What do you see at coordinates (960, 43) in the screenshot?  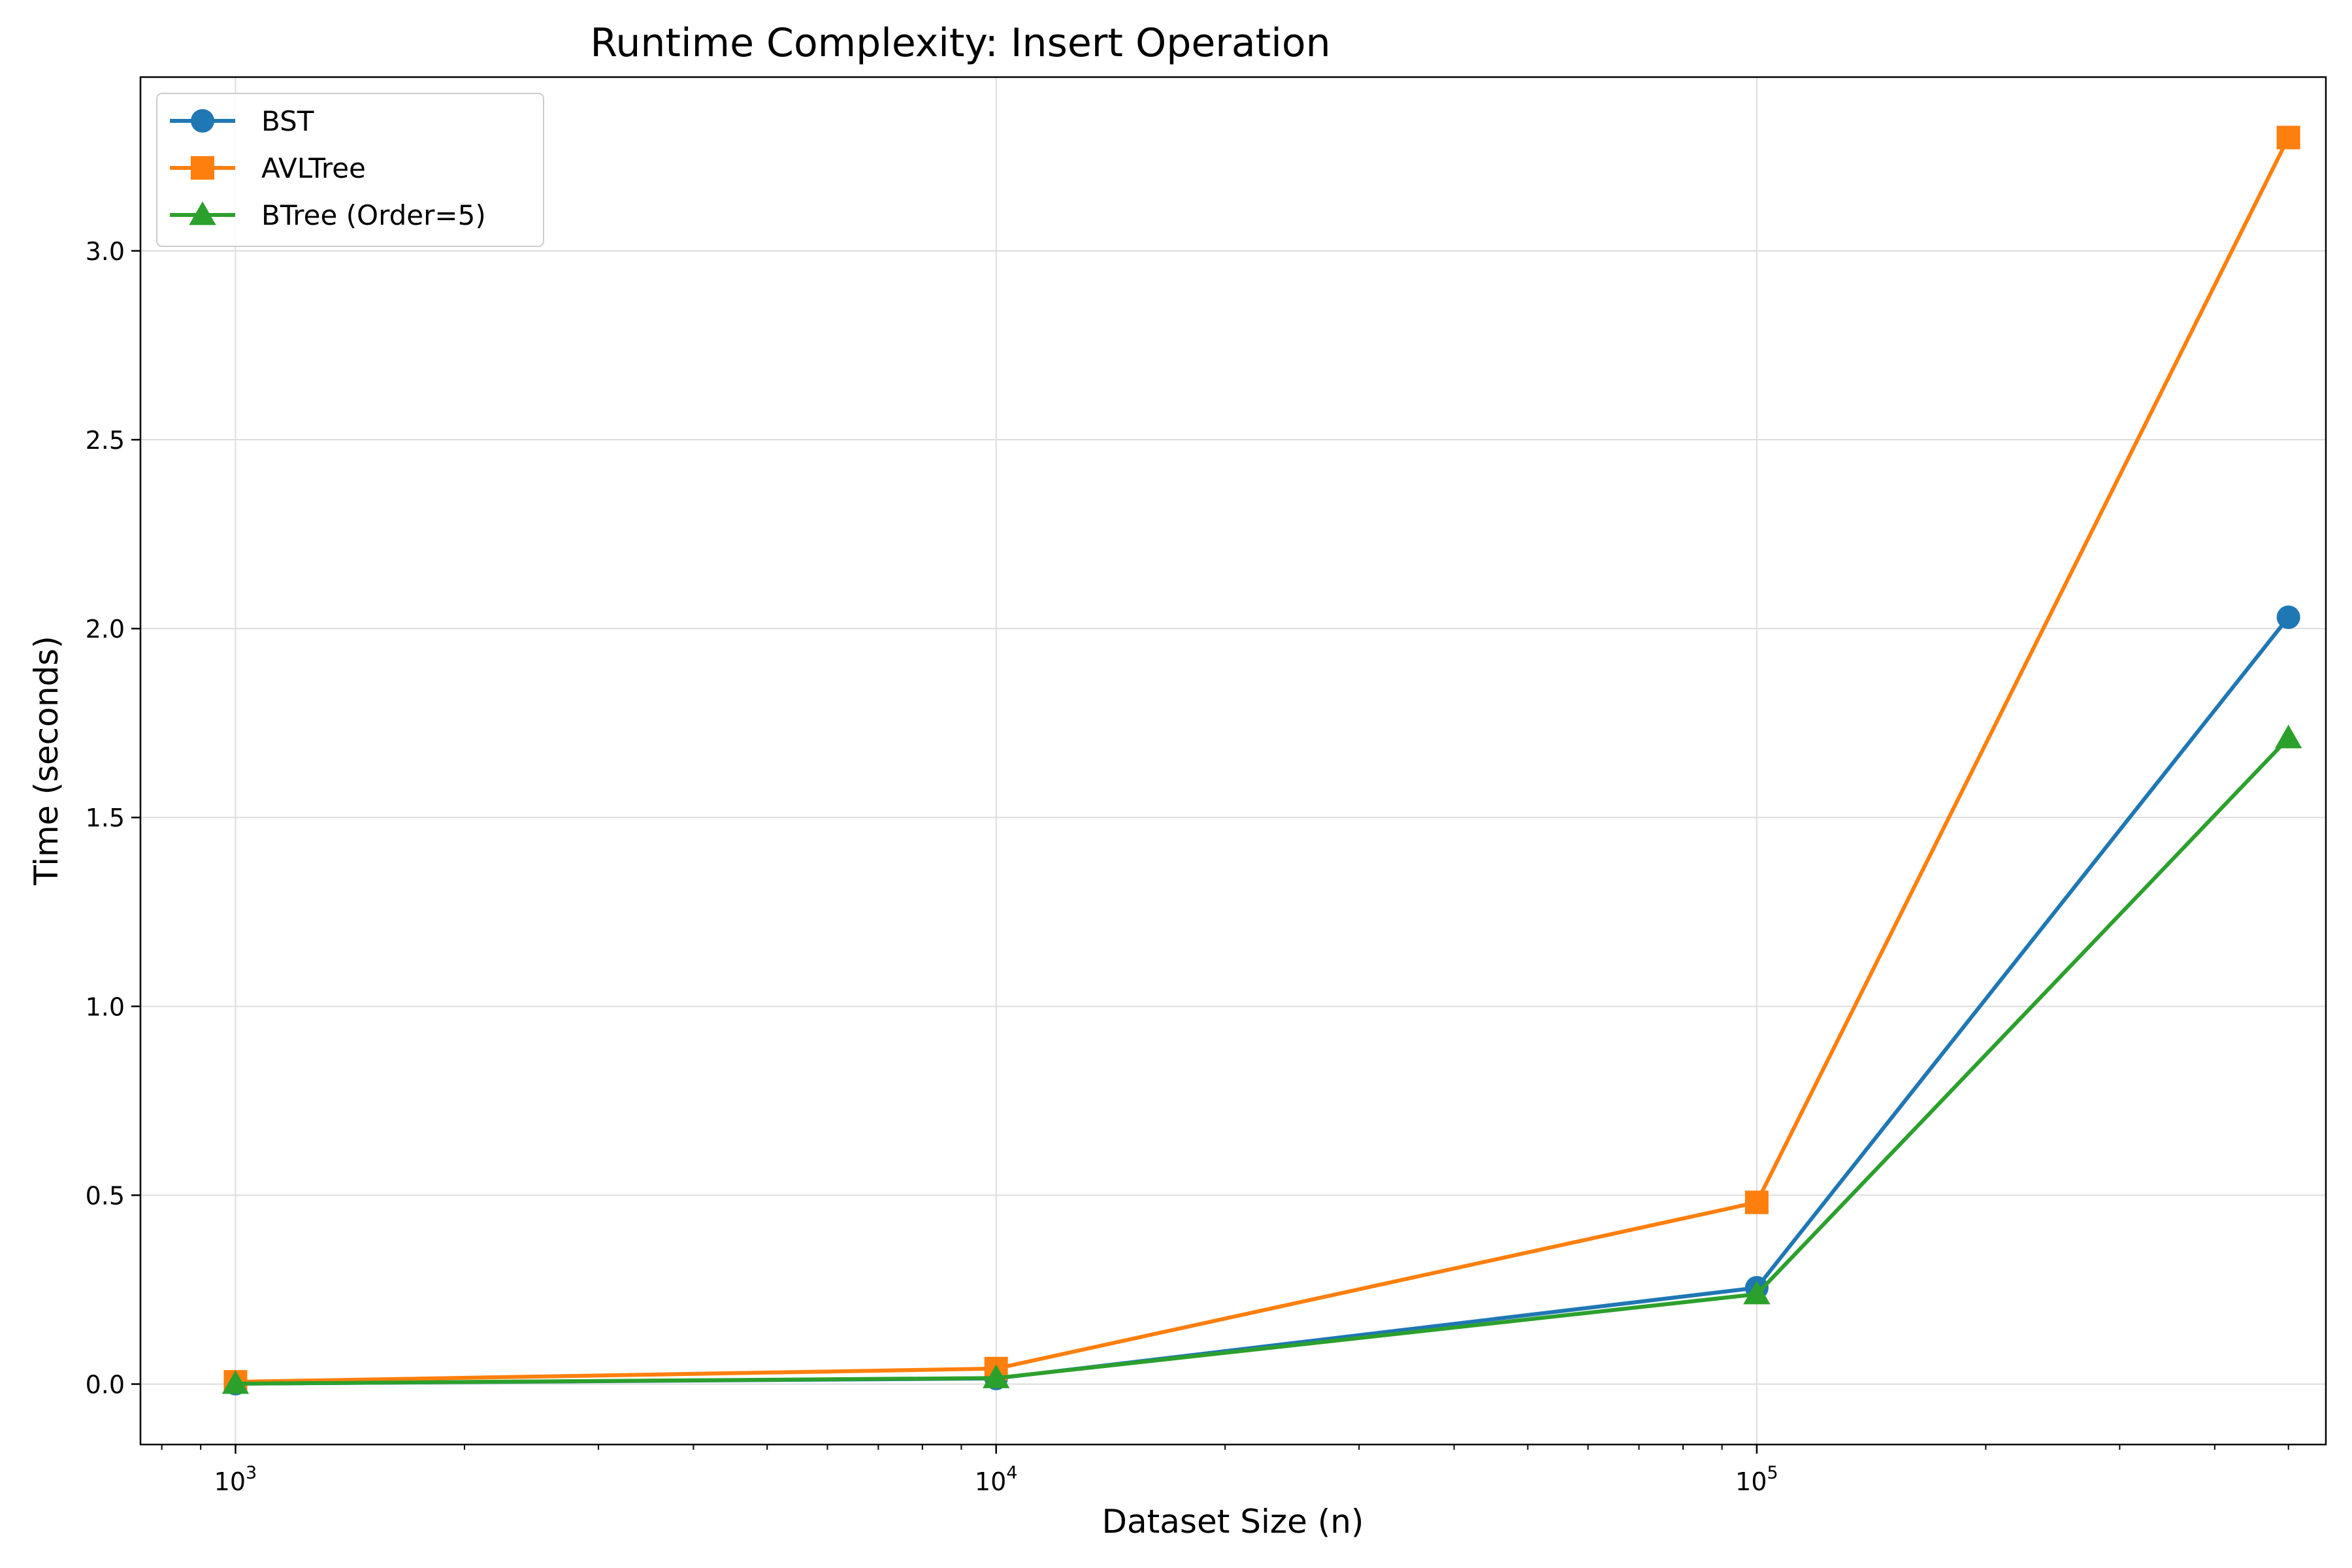 I see `chart-title: Runtime Complexity: Insert Operation` at bounding box center [960, 43].